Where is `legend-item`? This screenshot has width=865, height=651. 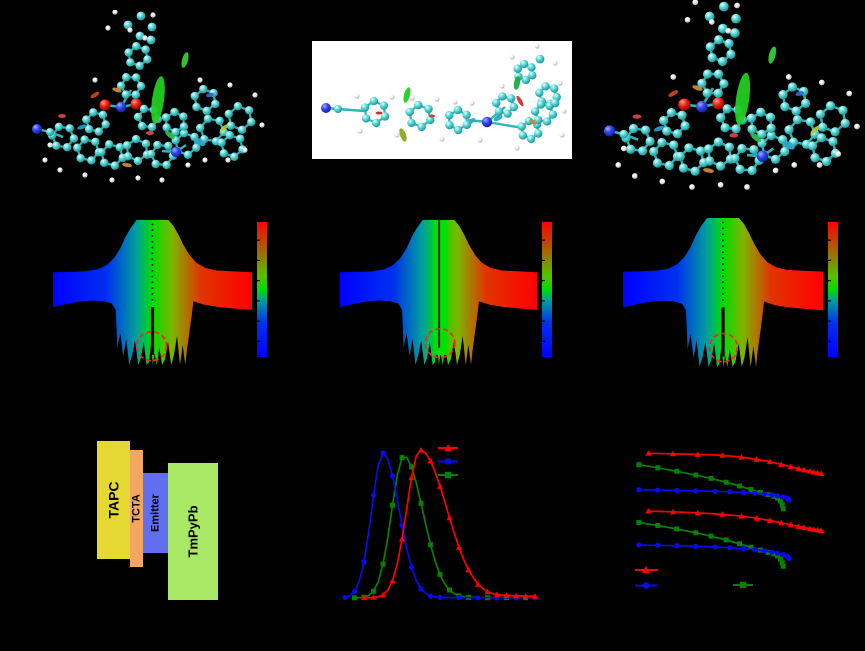
legend-item is located at coordinates (743, 585).